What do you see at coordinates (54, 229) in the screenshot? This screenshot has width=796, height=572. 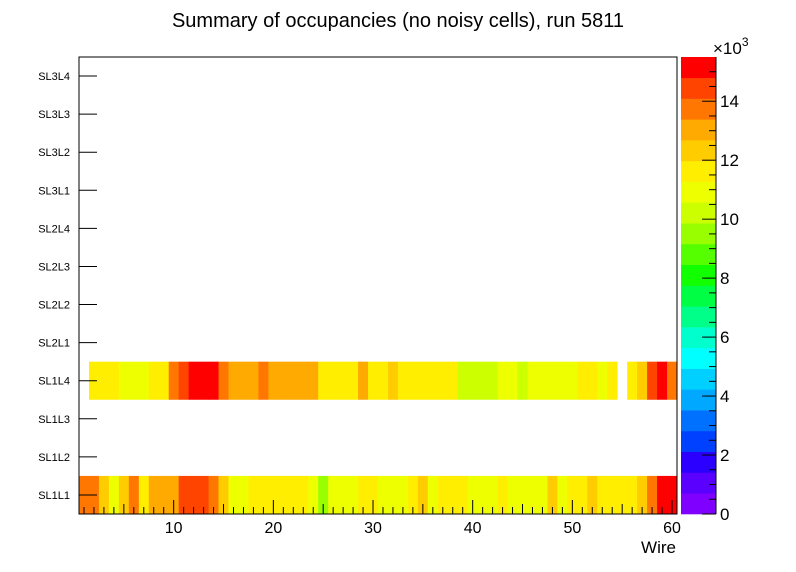 I see `y-tick-label: SL2L4` at bounding box center [54, 229].